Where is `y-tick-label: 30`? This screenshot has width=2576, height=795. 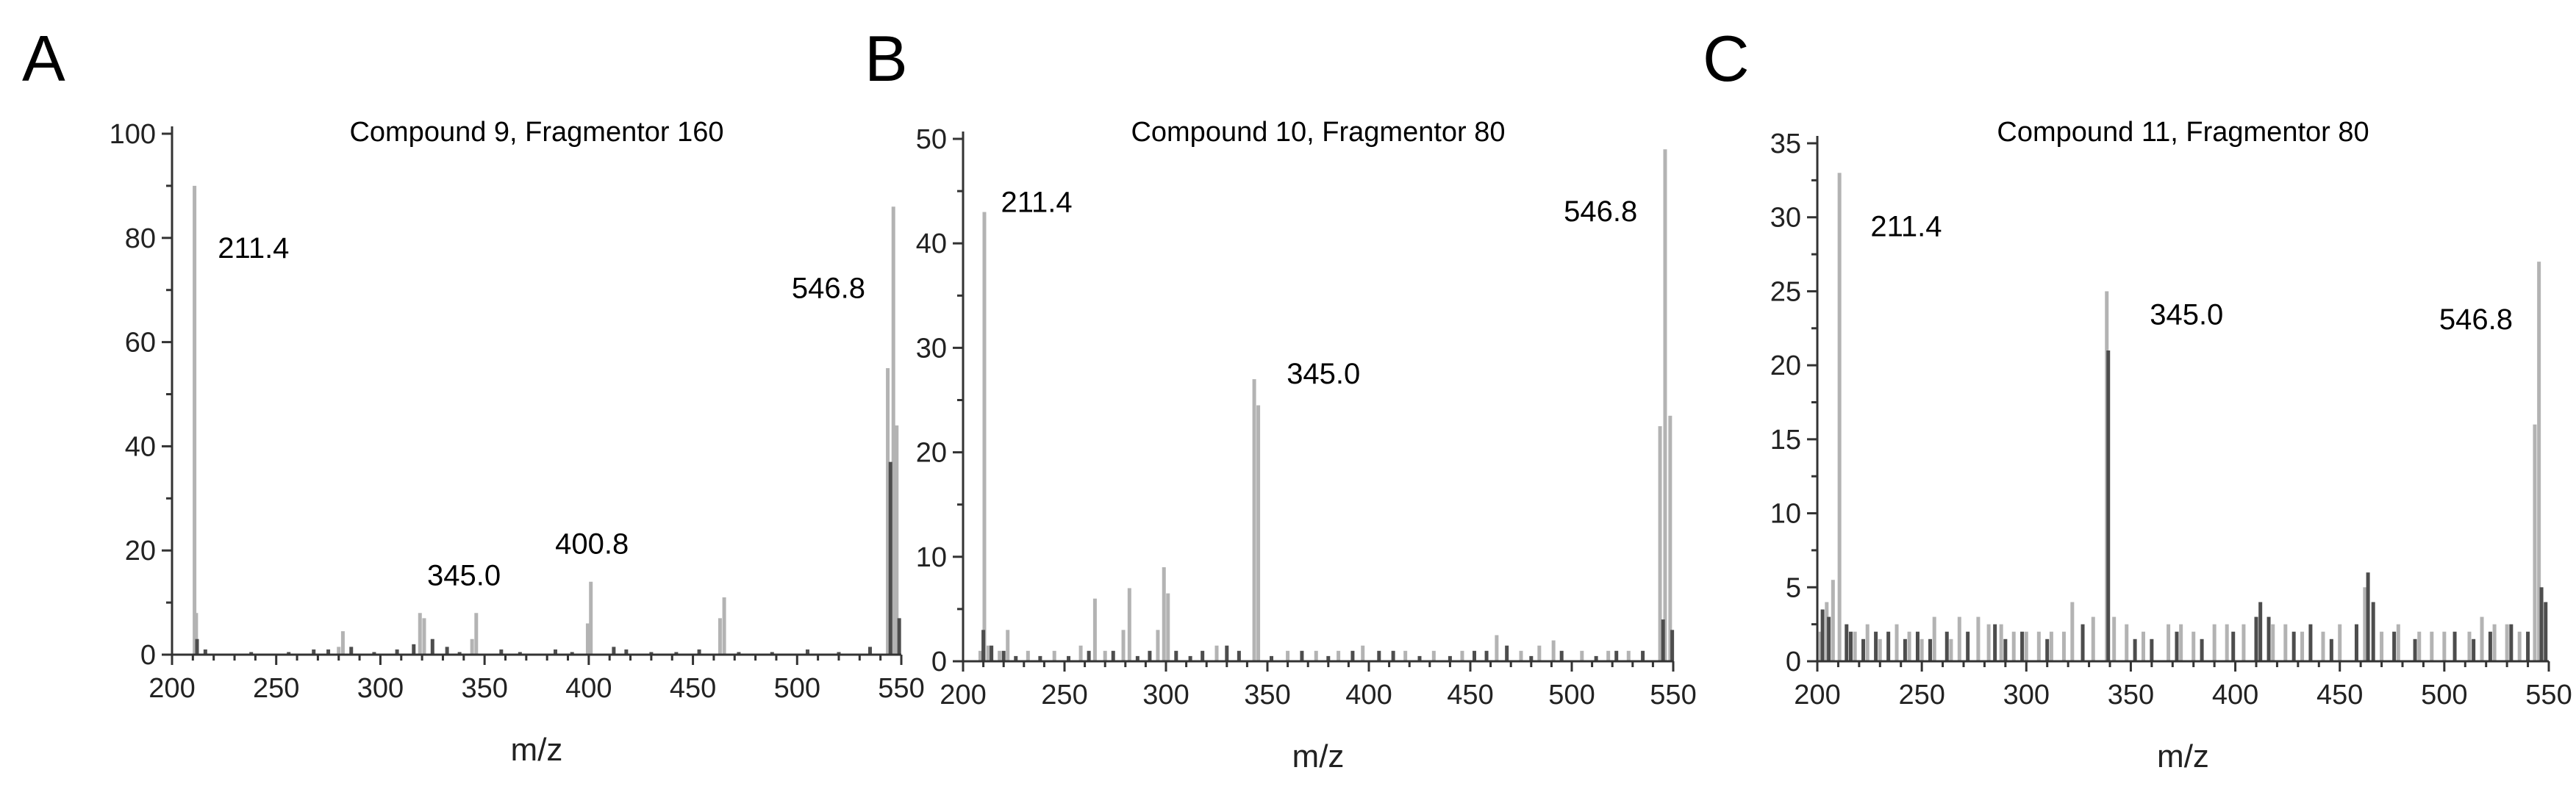
y-tick-label: 30 is located at coordinates (1785, 218).